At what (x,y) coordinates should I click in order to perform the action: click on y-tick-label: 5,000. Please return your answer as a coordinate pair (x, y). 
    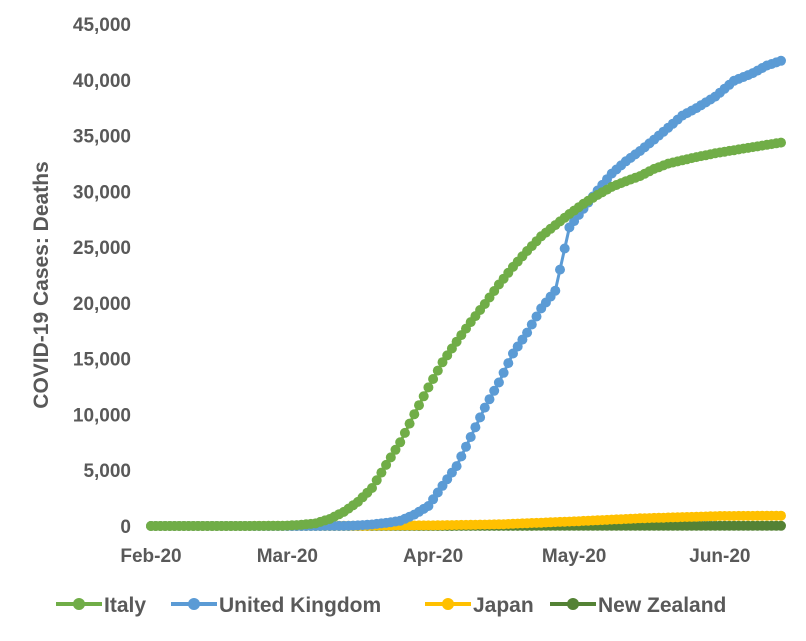
    Looking at the image, I should click on (107, 471).